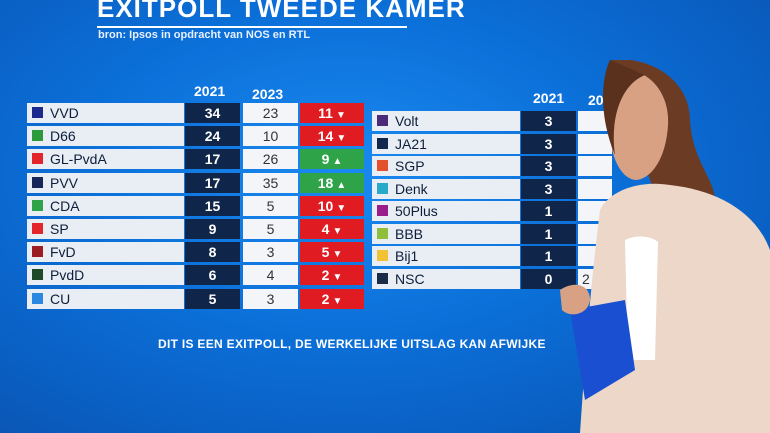  I want to click on seats-2023: 10, so click(270, 136).